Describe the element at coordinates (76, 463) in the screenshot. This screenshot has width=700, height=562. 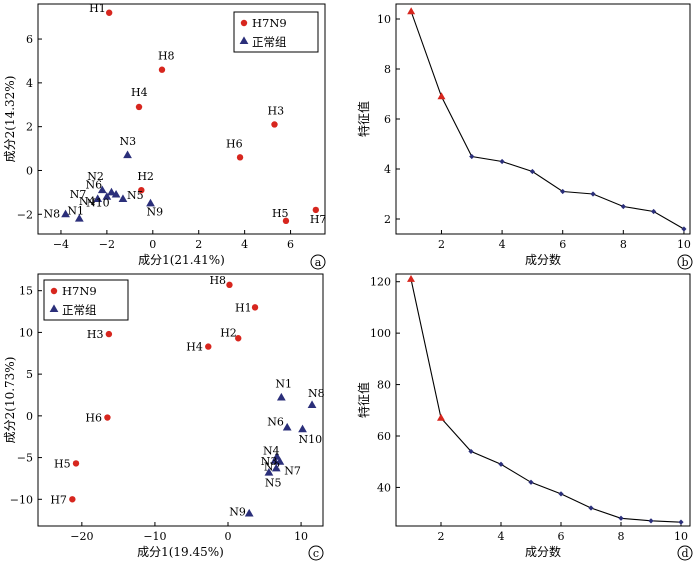
I see `point-h5` at that location.